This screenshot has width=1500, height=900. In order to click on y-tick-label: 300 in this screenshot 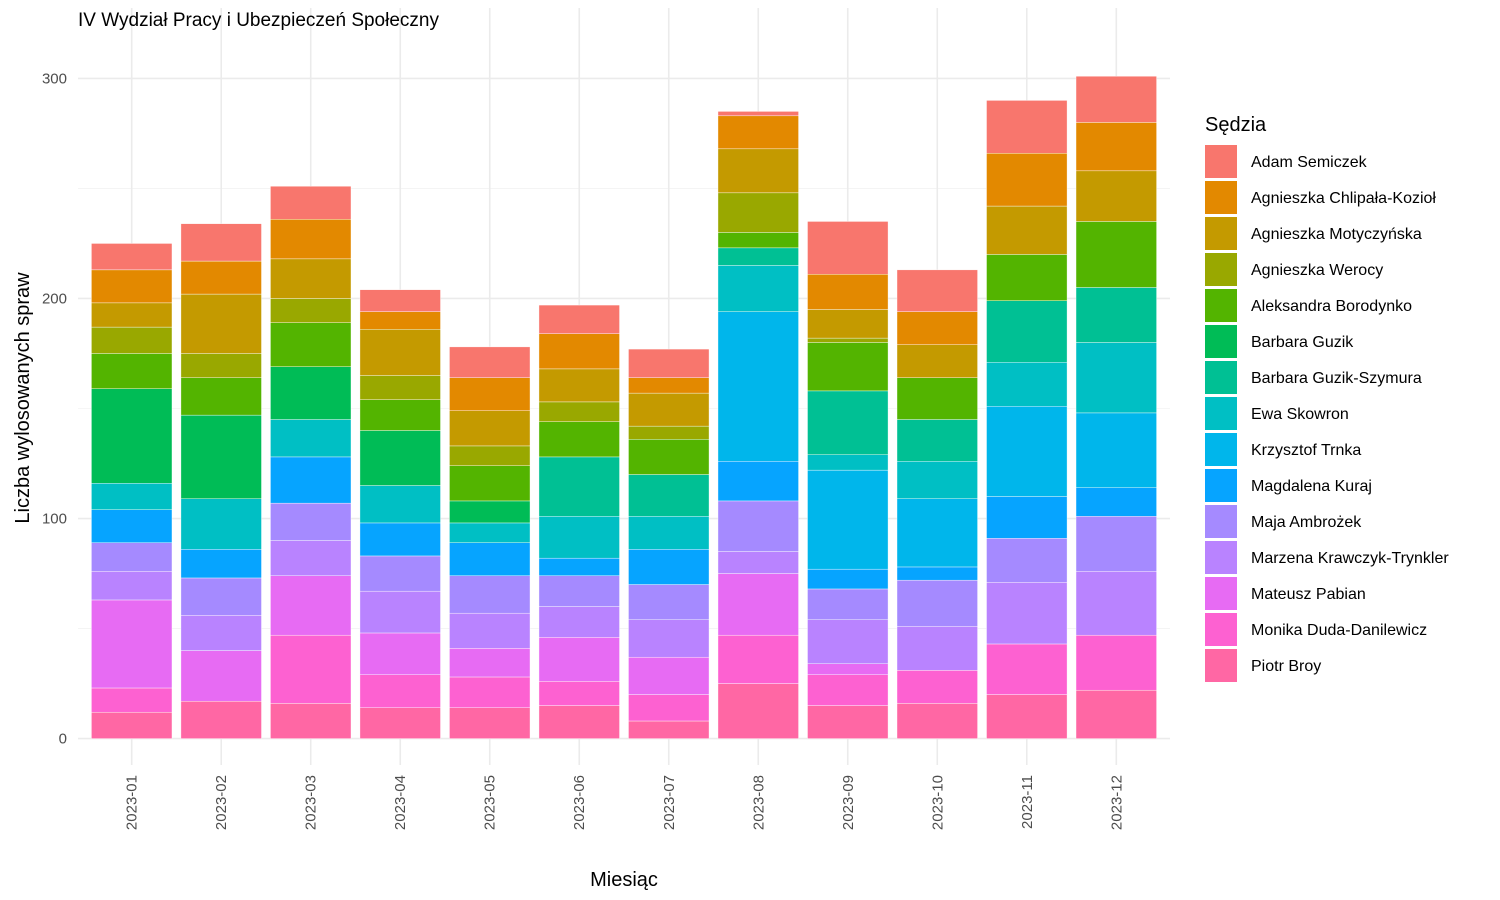, I will do `click(54, 78)`.